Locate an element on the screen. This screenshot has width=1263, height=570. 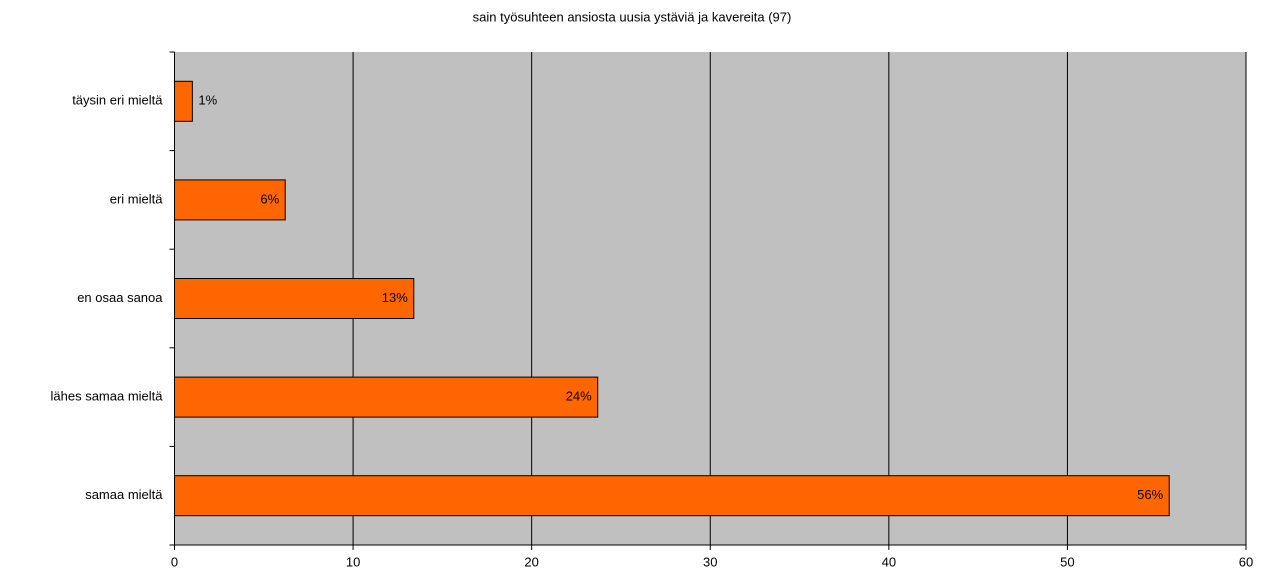
x-tick-label: 60 is located at coordinates (1246, 561).